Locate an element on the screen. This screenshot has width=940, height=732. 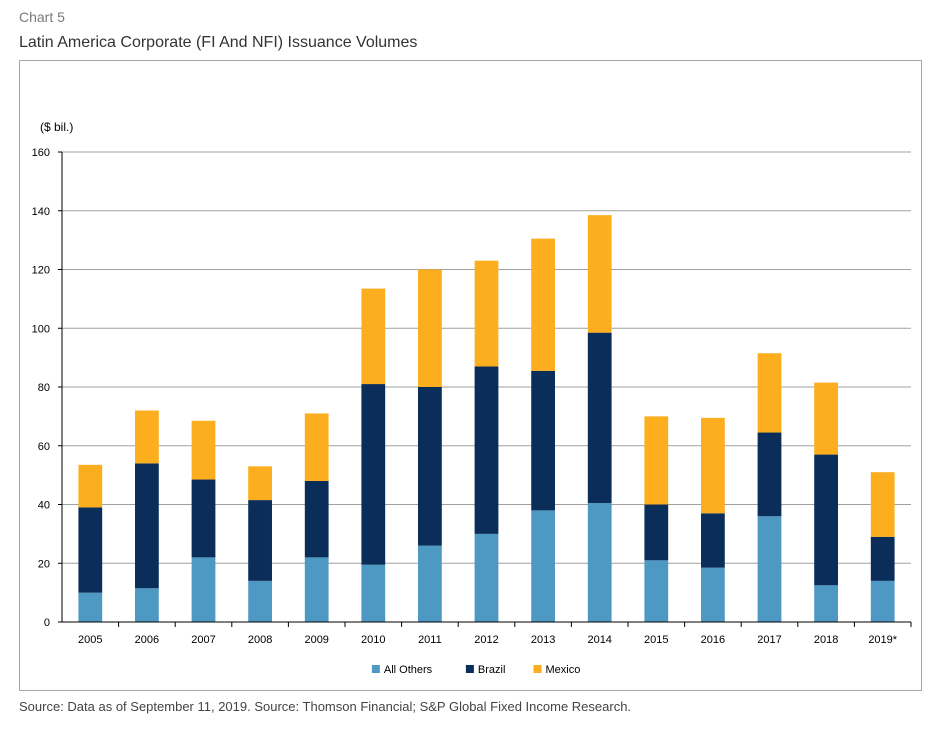
x-tick-label: 2019* is located at coordinates (882, 640).